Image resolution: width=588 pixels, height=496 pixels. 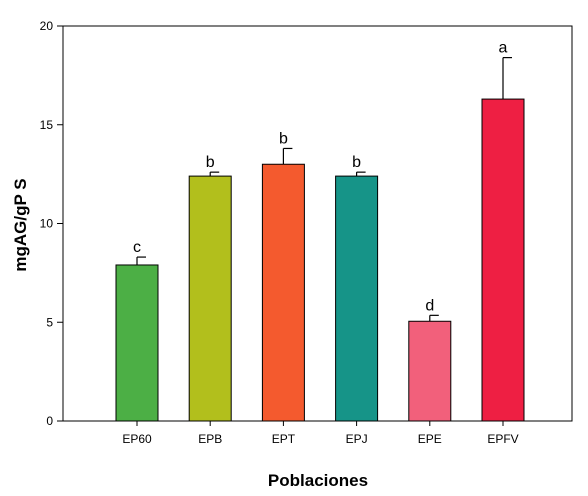 I want to click on significance-label: c, so click(x=137, y=247).